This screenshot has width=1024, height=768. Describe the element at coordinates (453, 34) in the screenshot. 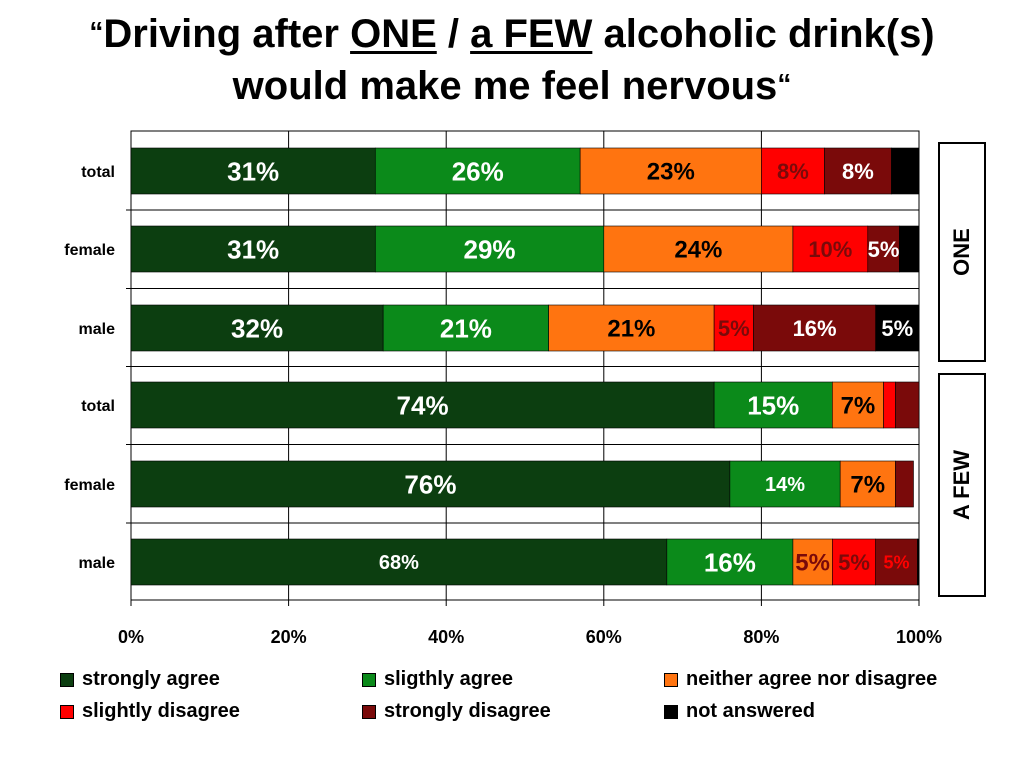

I see `title-sep: /` at that location.